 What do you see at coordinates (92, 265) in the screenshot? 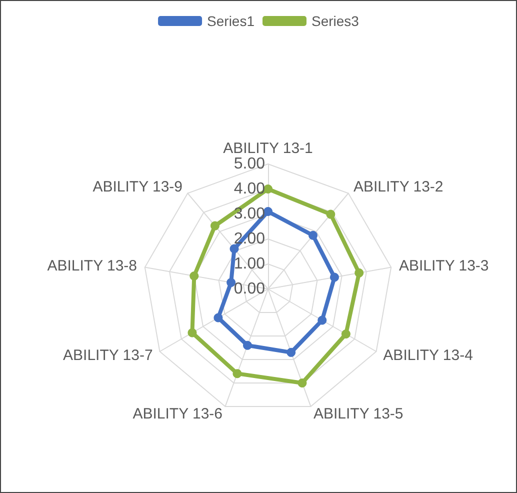
I see `spoke-label: ABILITY 13-8` at bounding box center [92, 265].